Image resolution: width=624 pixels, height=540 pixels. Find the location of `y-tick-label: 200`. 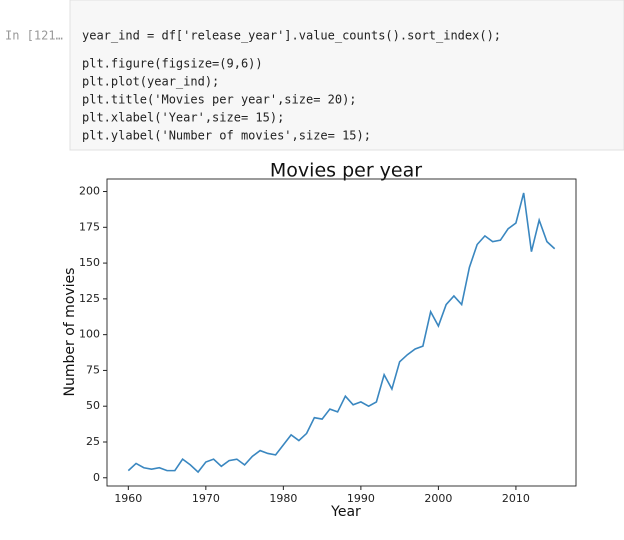

y-tick-label: 200 is located at coordinates (89, 191).